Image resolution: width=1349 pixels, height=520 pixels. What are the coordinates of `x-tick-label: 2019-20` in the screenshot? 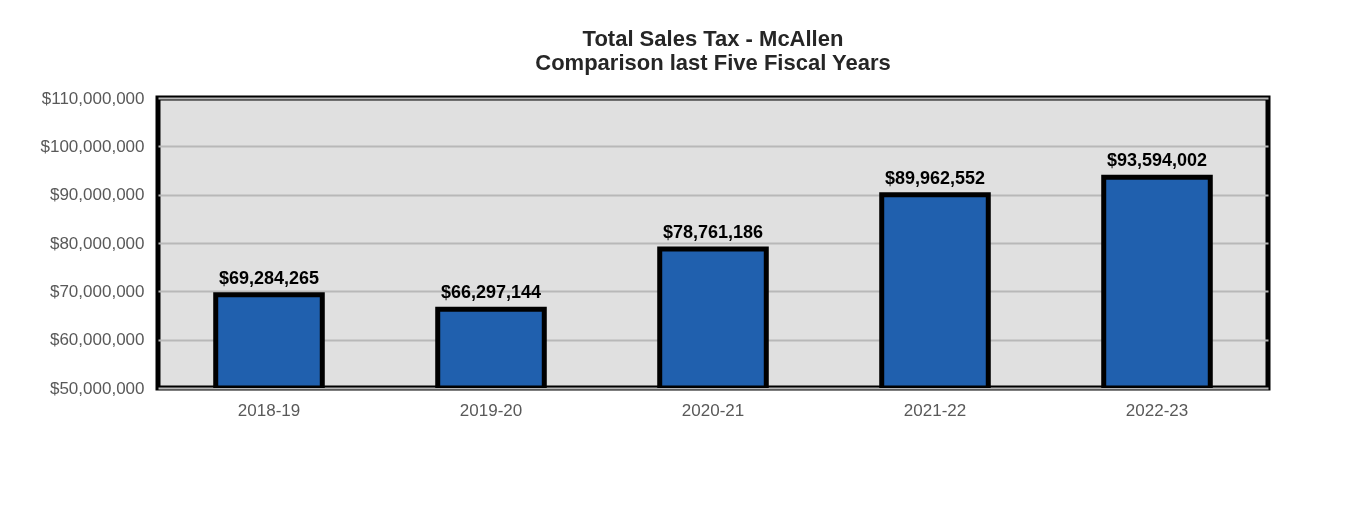 It's located at (491, 410).